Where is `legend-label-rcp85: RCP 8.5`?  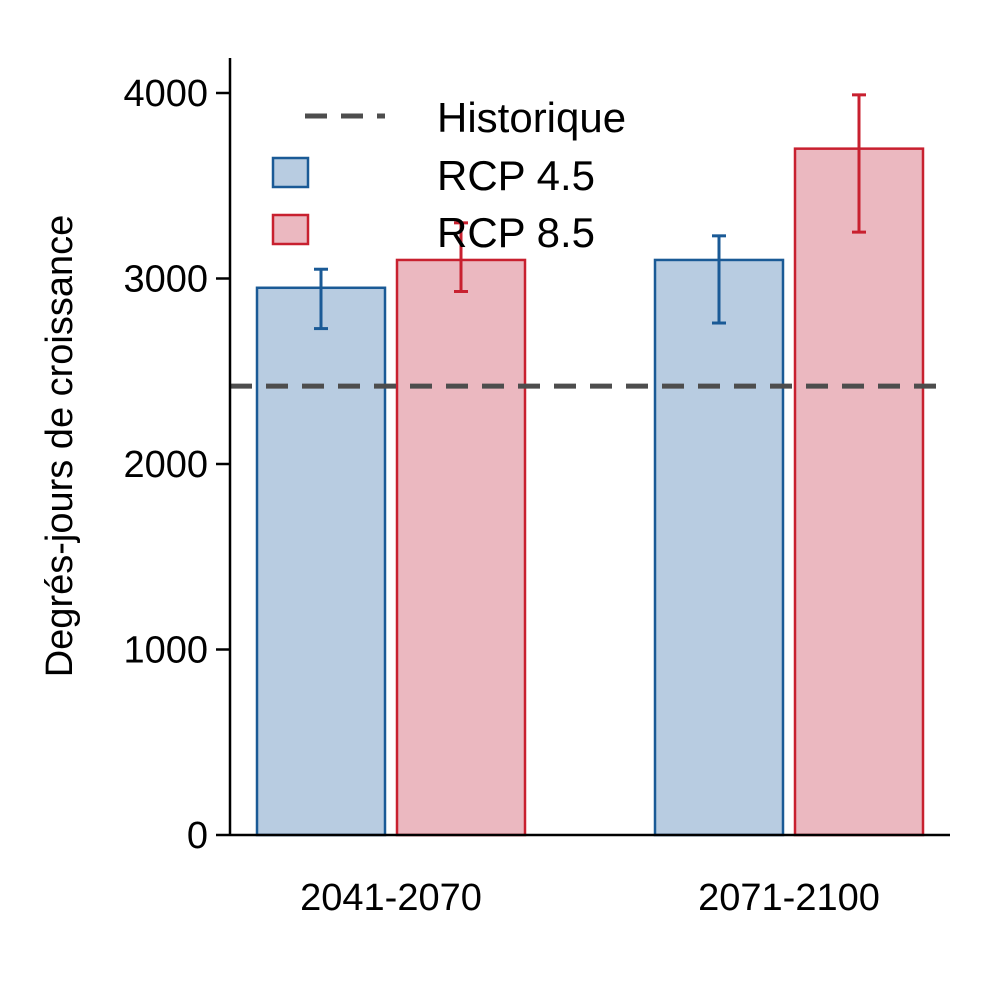
legend-label-rcp85: RCP 8.5 is located at coordinates (516, 232).